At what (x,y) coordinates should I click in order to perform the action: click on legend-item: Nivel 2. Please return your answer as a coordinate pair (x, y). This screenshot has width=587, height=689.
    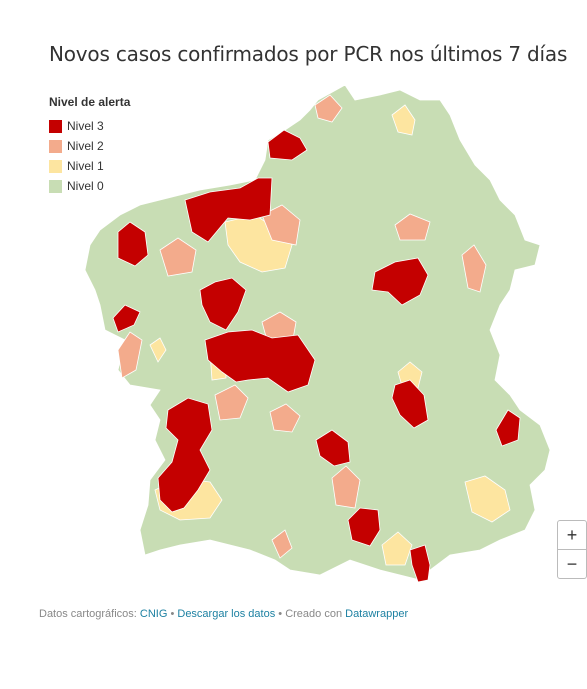
    Looking at the image, I should click on (89, 146).